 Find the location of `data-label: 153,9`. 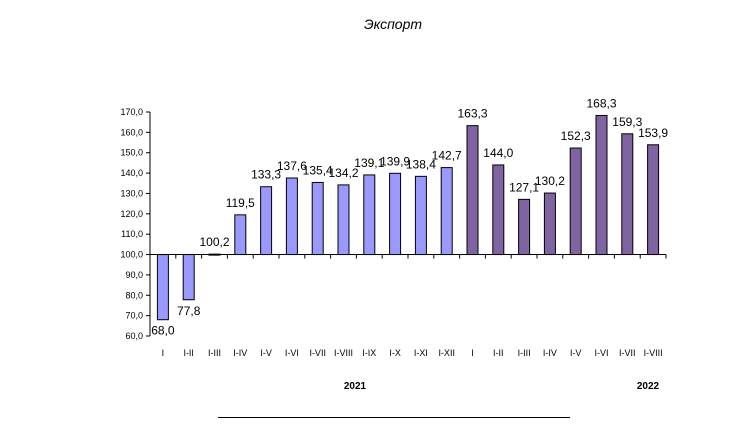

data-label: 153,9 is located at coordinates (653, 133).